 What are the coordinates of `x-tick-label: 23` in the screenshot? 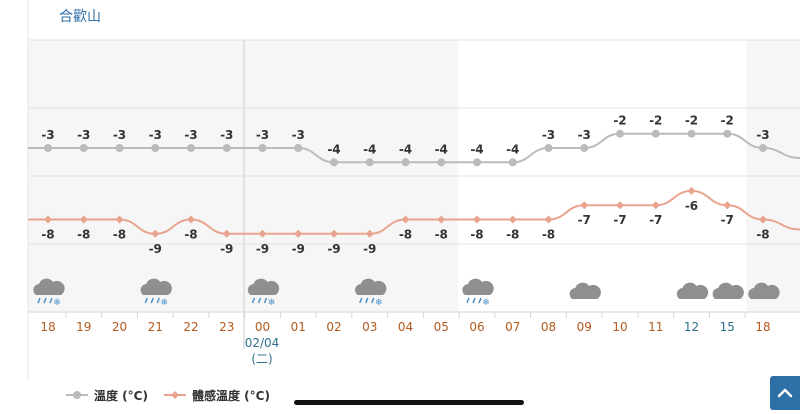 It's located at (226, 327).